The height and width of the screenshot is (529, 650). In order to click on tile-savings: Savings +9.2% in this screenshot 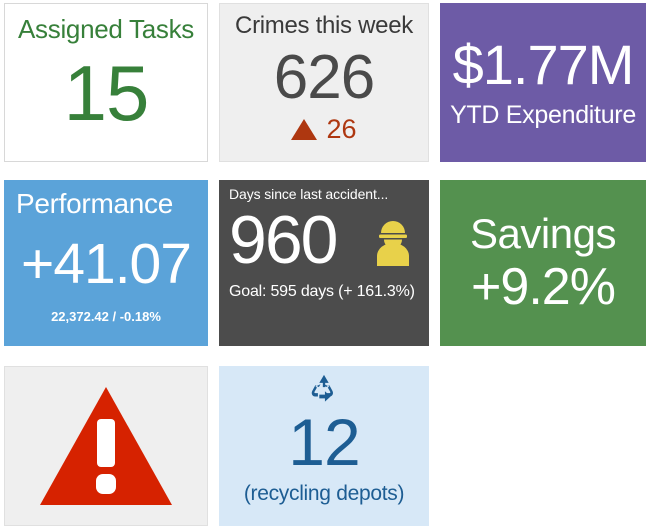, I will do `click(543, 263)`.